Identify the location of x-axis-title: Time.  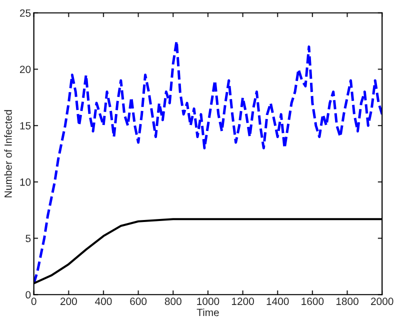
(207, 312).